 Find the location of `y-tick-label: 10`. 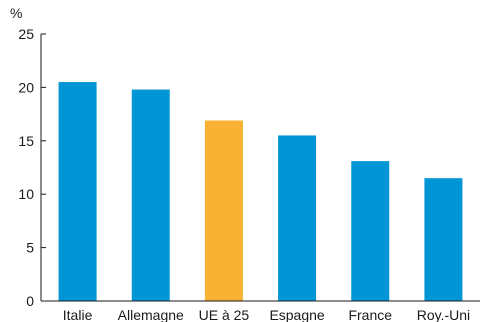

y-tick-label: 10 is located at coordinates (26, 194).